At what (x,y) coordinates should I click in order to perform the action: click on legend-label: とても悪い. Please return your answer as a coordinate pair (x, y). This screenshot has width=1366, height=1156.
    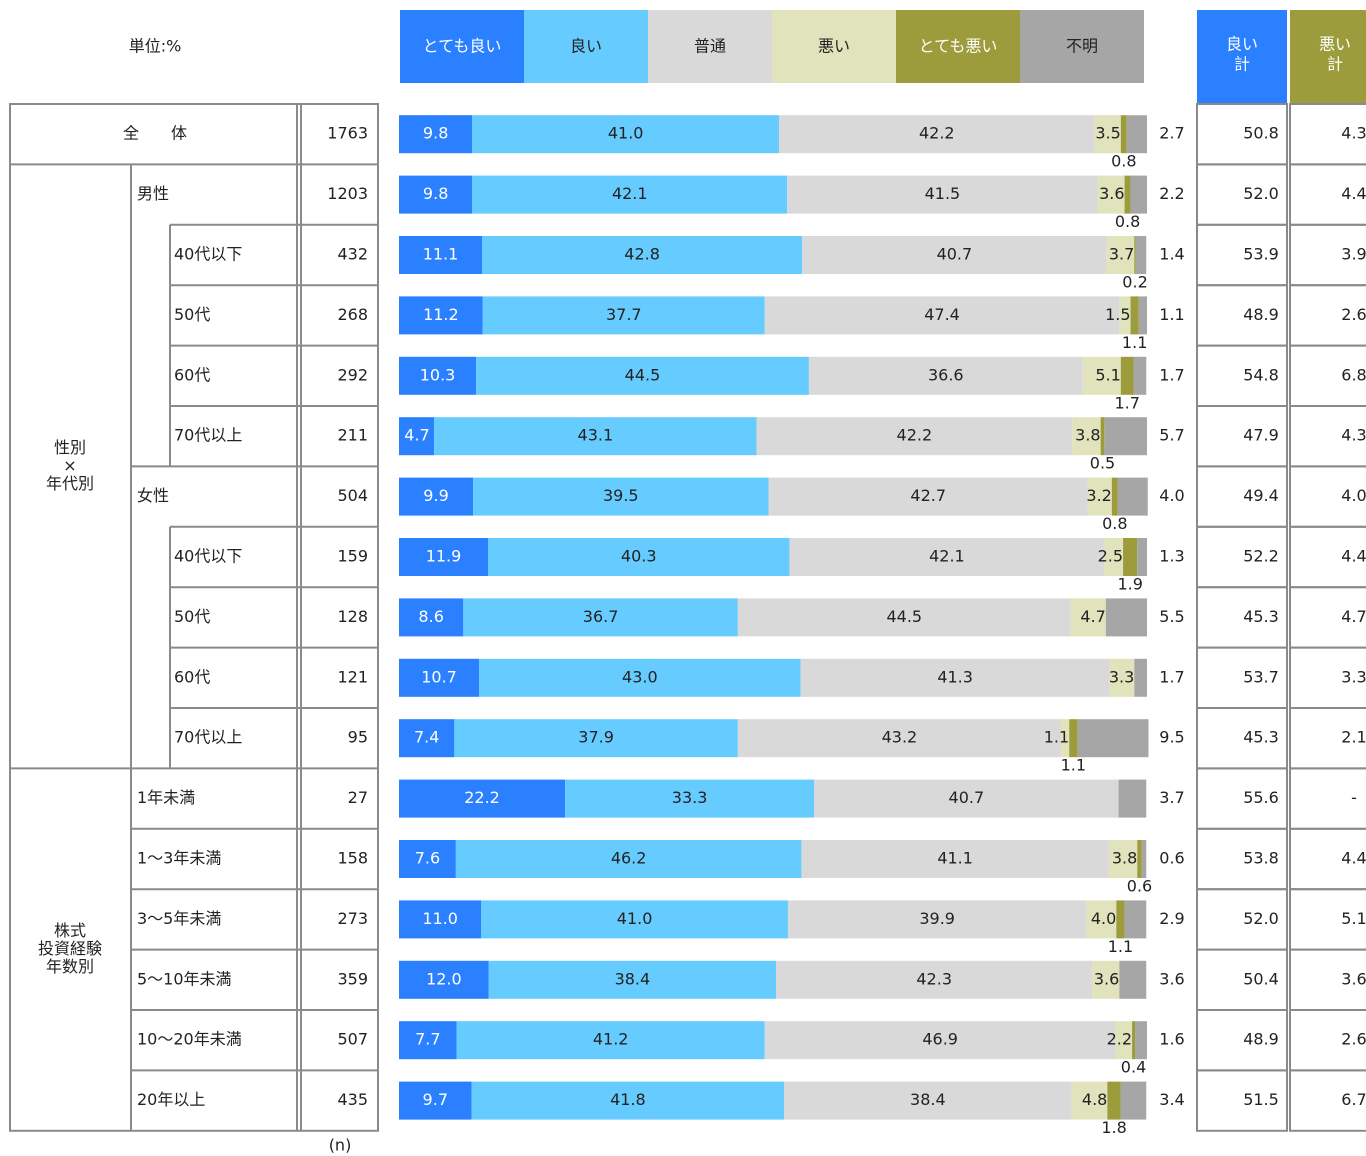
    Looking at the image, I should click on (958, 46).